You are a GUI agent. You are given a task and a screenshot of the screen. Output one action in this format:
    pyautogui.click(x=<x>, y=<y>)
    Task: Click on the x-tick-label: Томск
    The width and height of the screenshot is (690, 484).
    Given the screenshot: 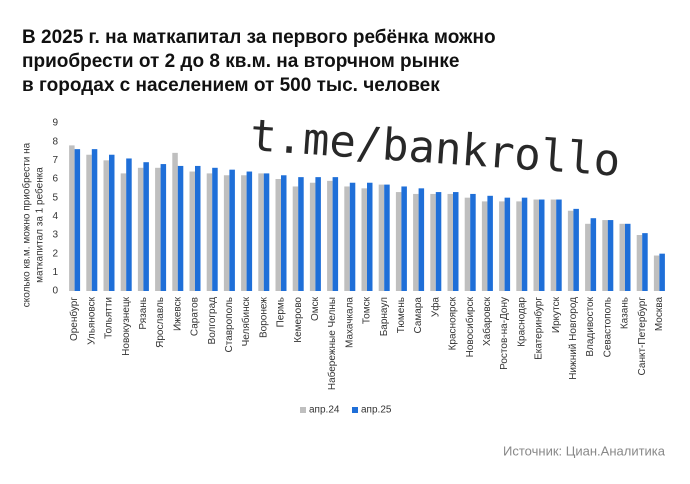 What is the action you would take?
    pyautogui.click(x=367, y=310)
    